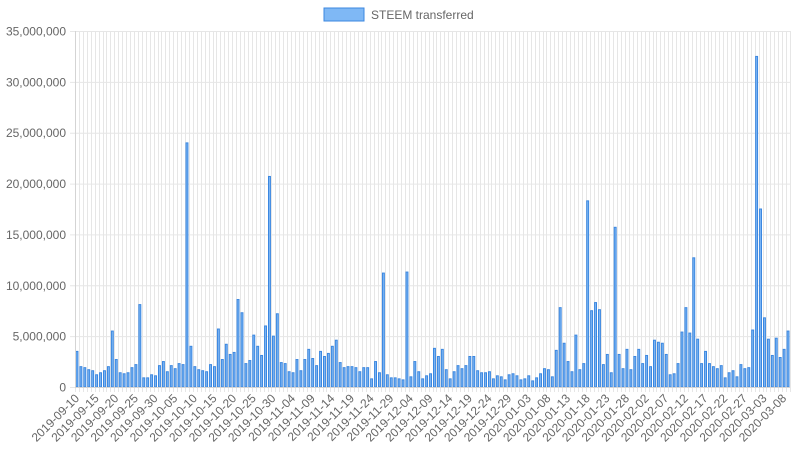  I want to click on legend-label: STEEM transferred, so click(422, 15).